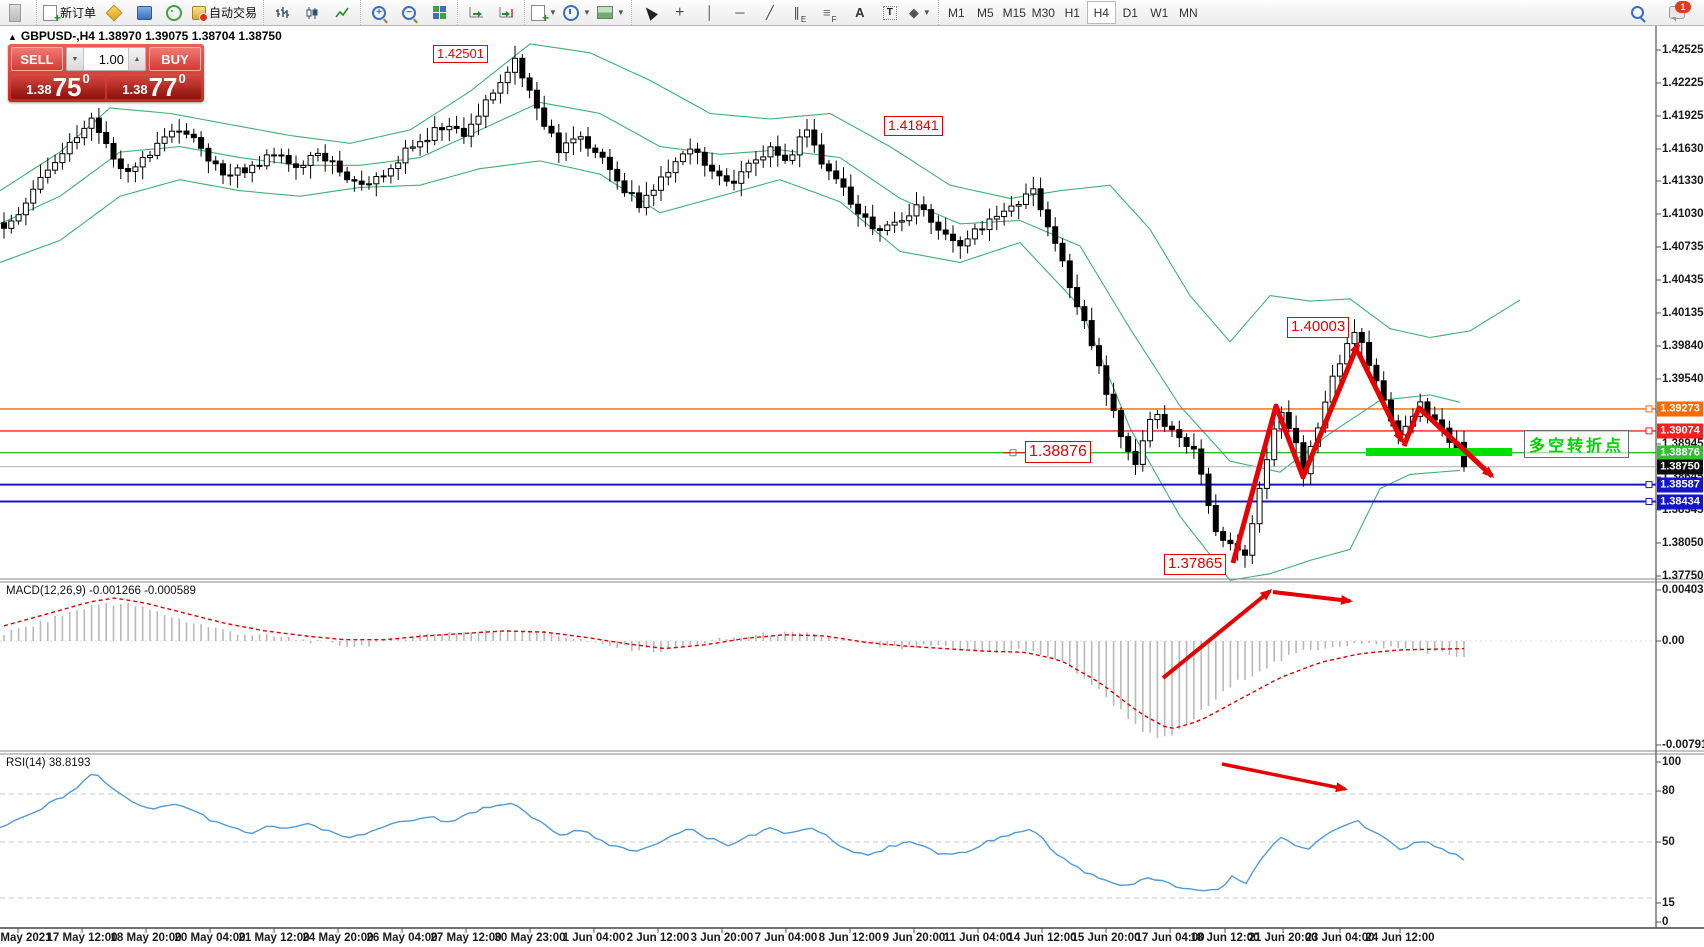  Describe the element at coordinates (570, 12) in the screenshot. I see `periods-icon` at that location.